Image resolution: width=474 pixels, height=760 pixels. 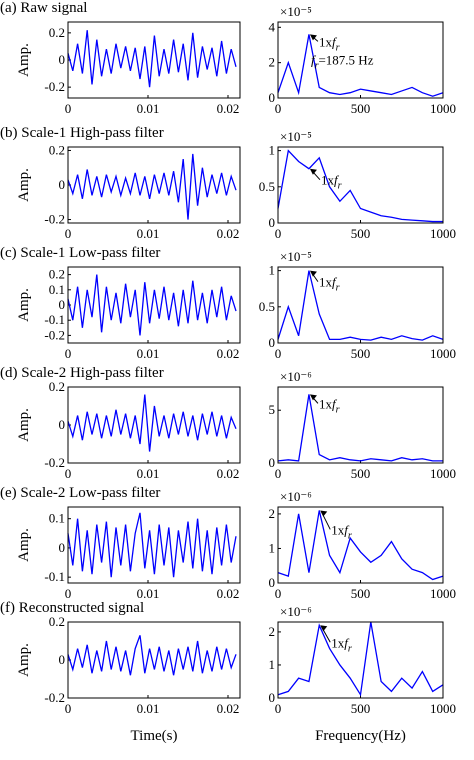 I want to click on annotation: fr=187.5 Hz, so click(x=342, y=61).